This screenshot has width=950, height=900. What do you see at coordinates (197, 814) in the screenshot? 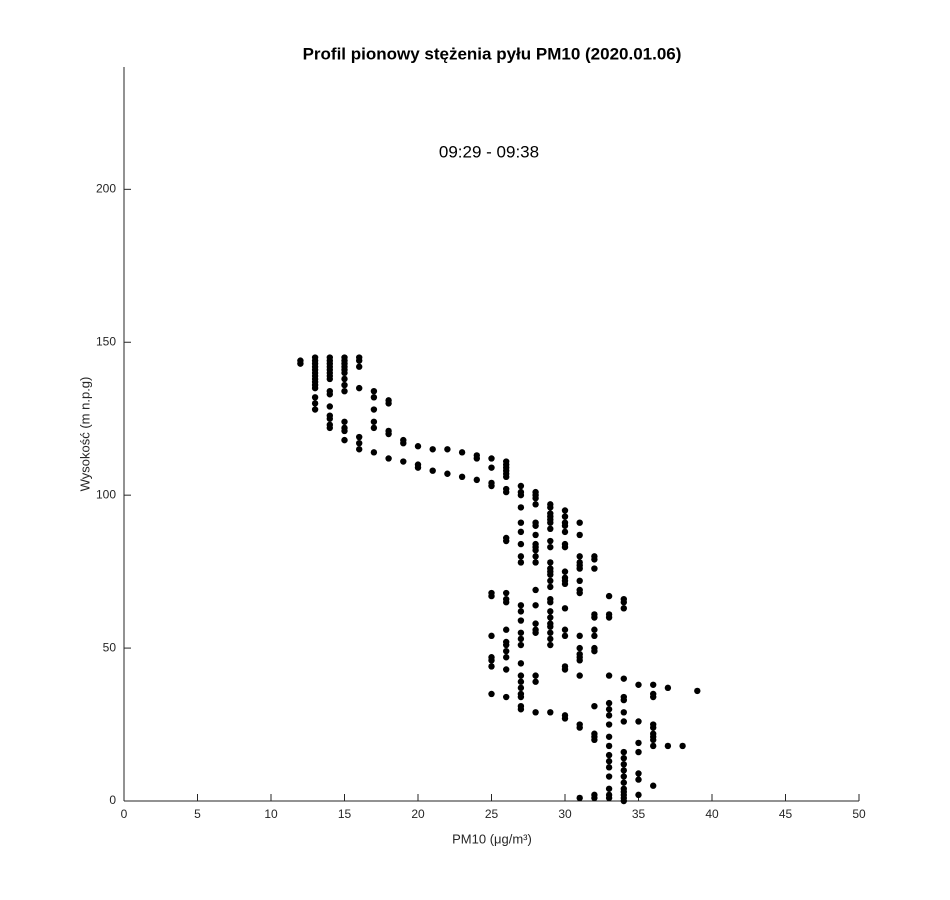
I see `x-tick-label: 5` at bounding box center [197, 814].